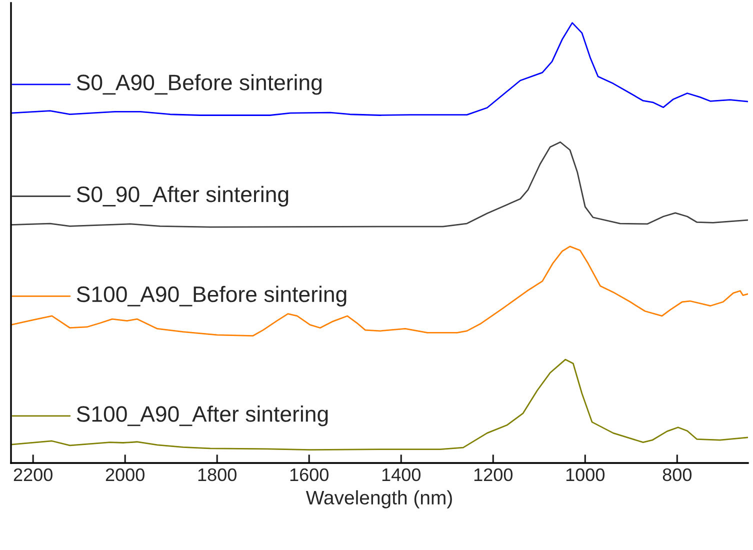 The height and width of the screenshot is (550, 753). I want to click on x-tick-label: 1200, so click(493, 475).